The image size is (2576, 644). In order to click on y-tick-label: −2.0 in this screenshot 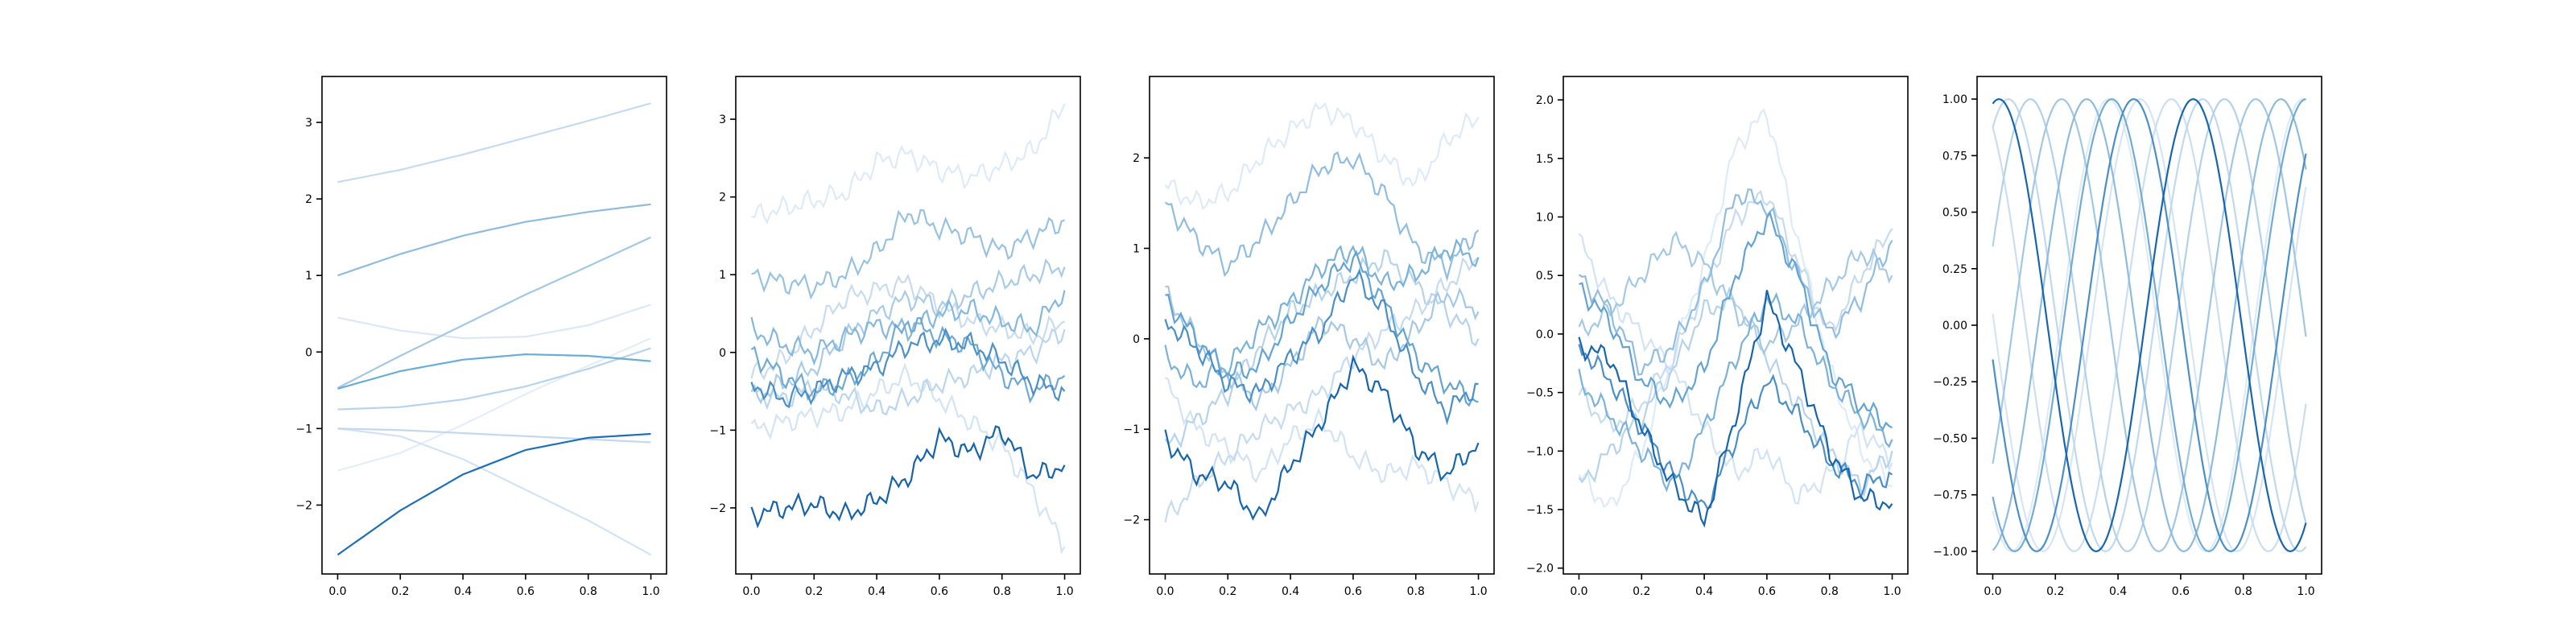, I will do `click(1540, 569)`.